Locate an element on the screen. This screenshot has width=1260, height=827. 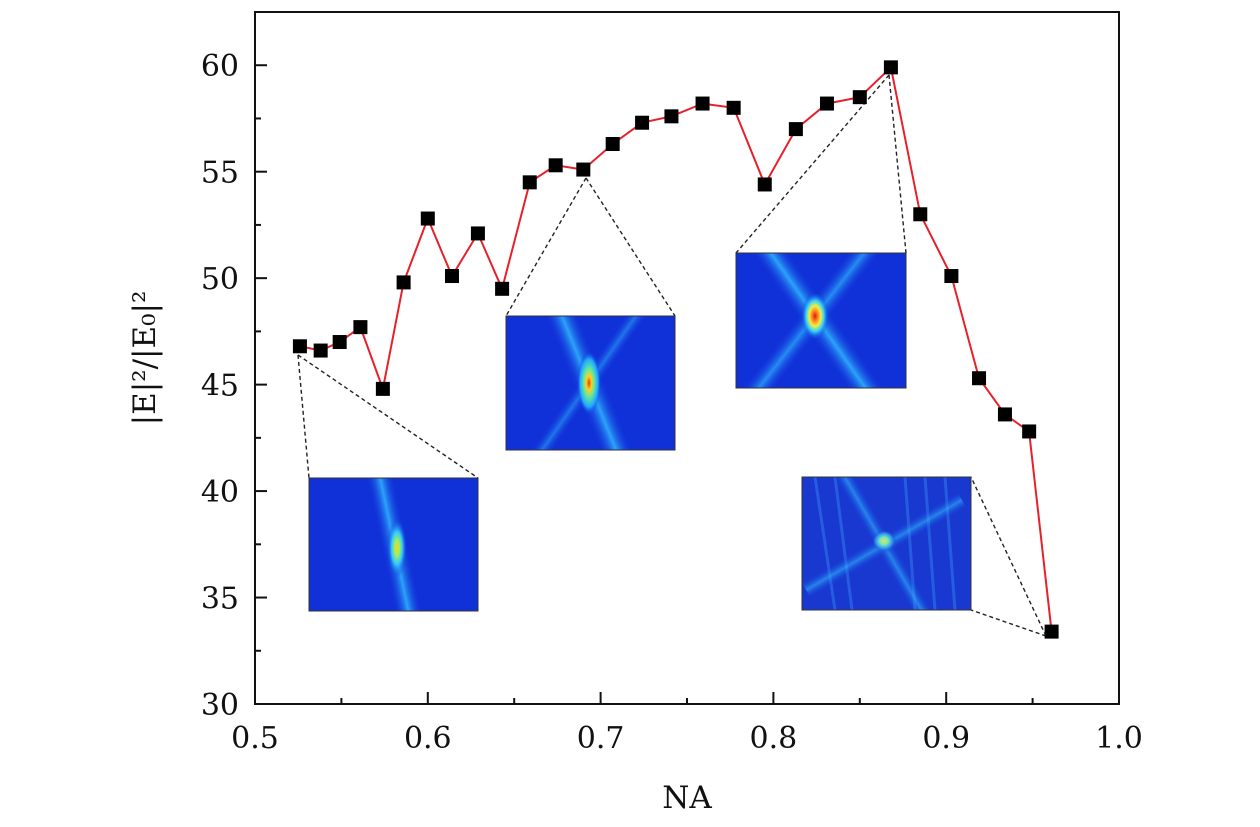
x-tick-label: 0.9 is located at coordinates (946, 738).